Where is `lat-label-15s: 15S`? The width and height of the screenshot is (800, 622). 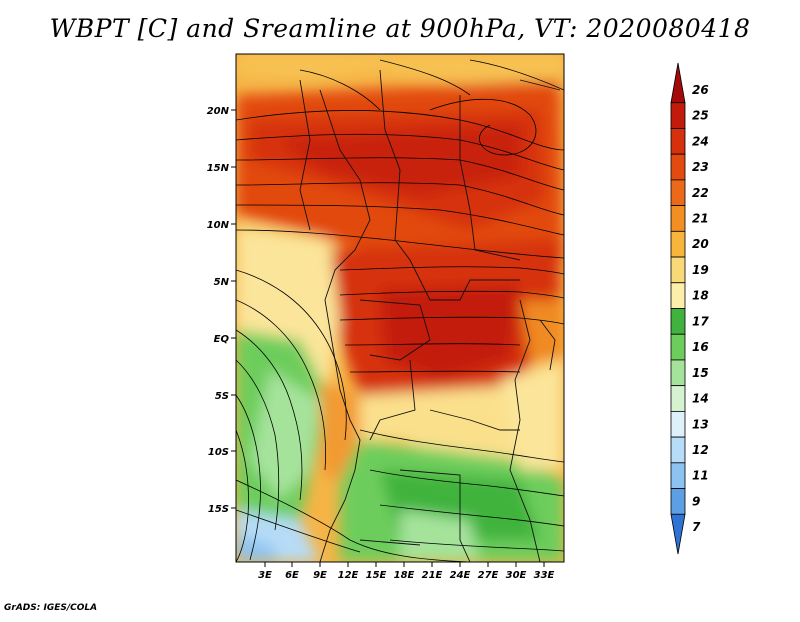 lat-label-15s: 15S is located at coordinates (218, 509).